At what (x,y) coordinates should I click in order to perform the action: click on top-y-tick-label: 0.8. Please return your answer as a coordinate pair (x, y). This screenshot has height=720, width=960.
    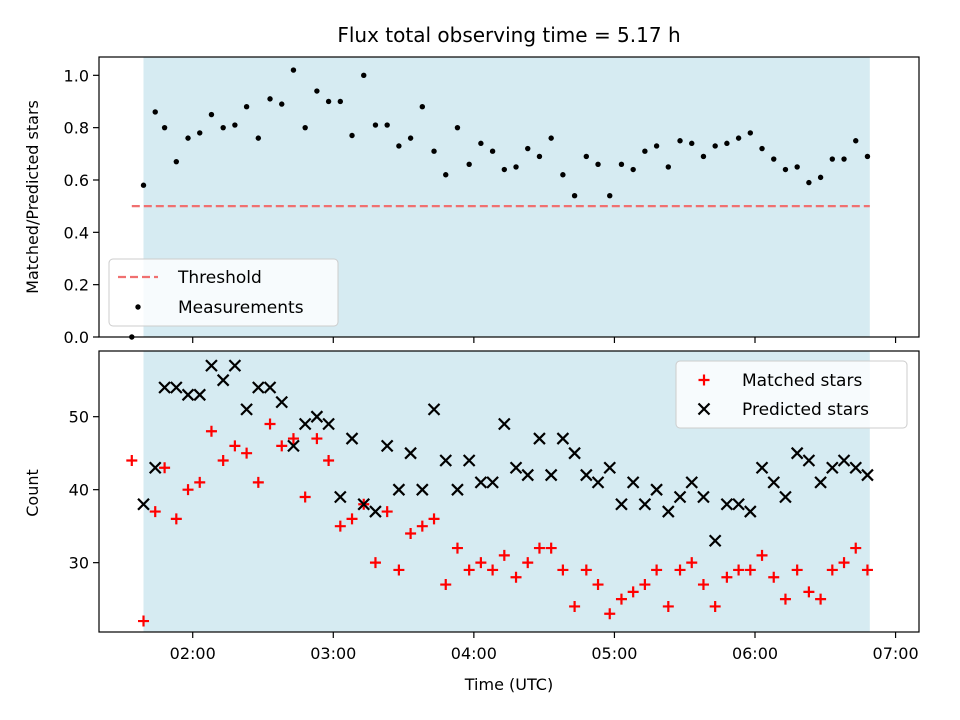
    Looking at the image, I should click on (76, 128).